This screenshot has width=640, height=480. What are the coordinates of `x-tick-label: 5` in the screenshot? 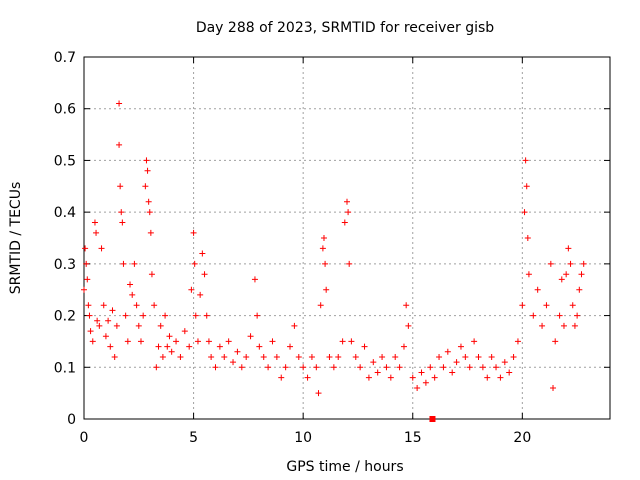 It's located at (193, 438).